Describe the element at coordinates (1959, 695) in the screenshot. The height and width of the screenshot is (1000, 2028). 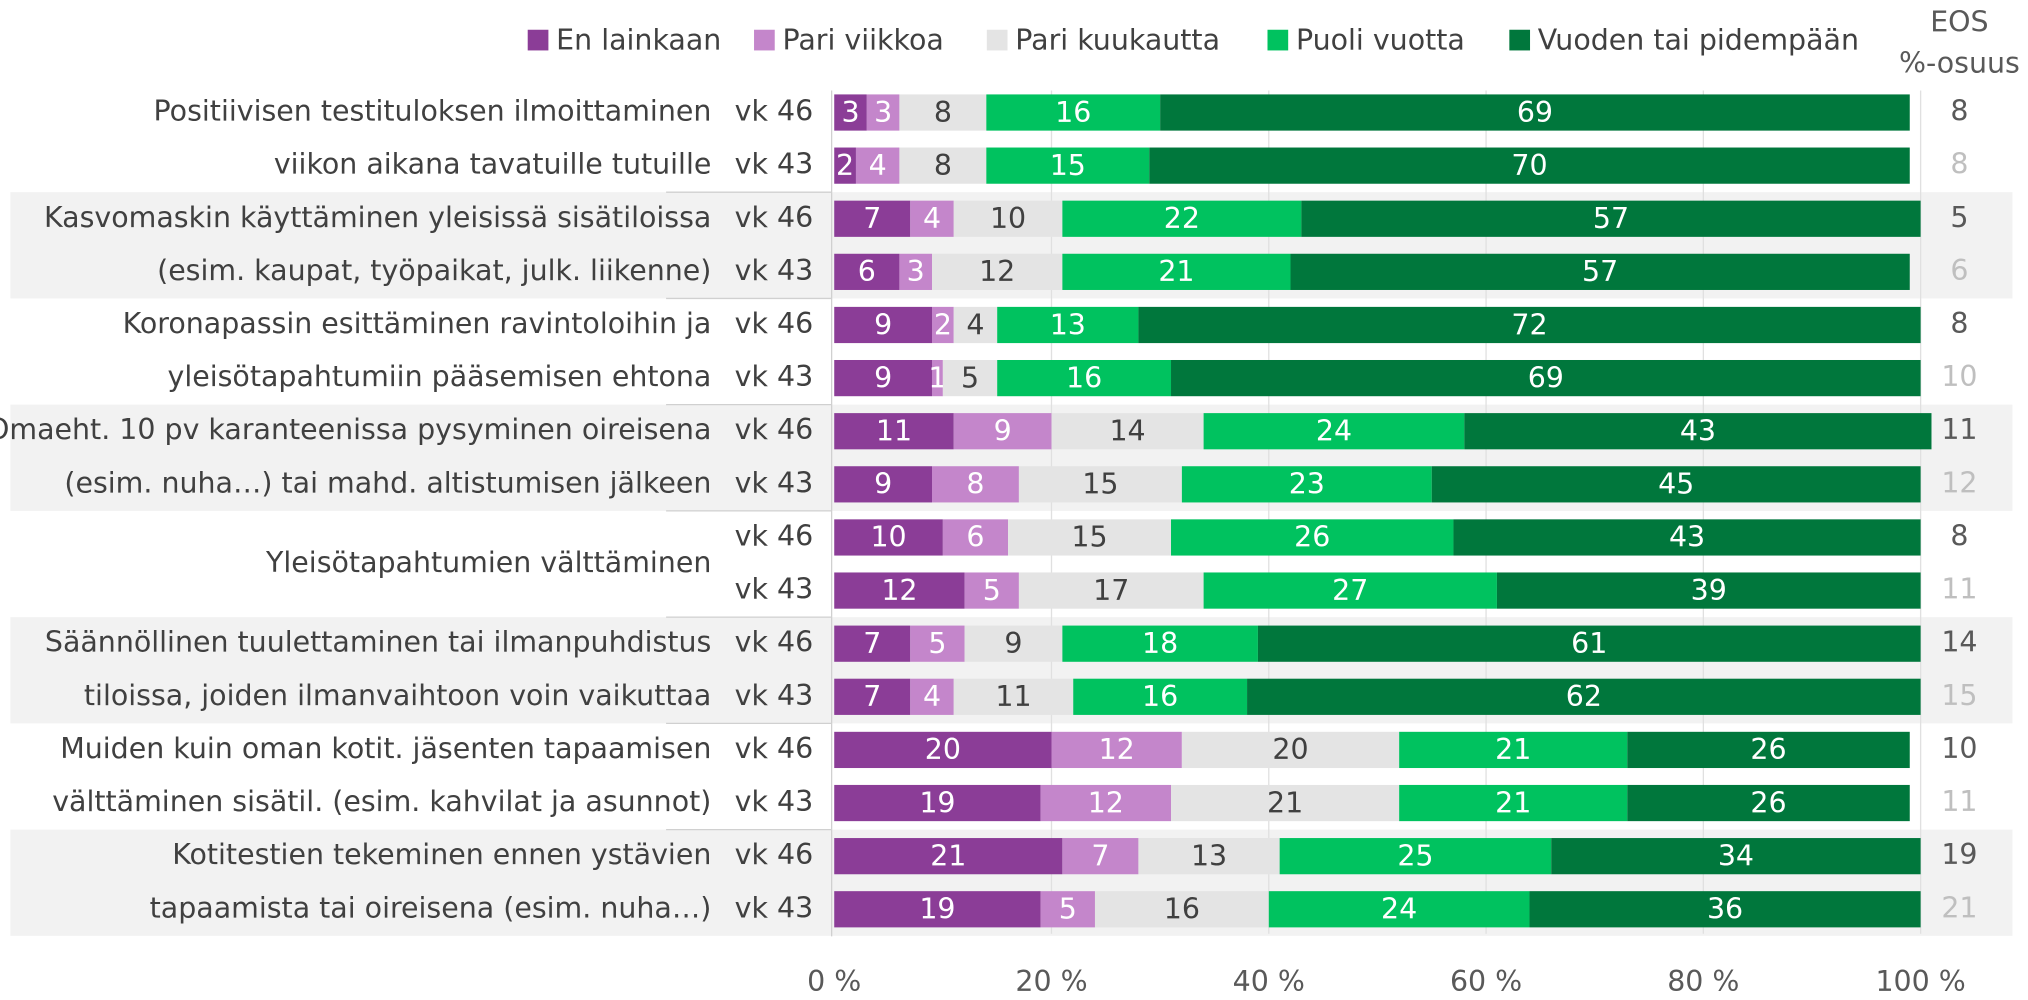
I see `eos-value: 15` at that location.